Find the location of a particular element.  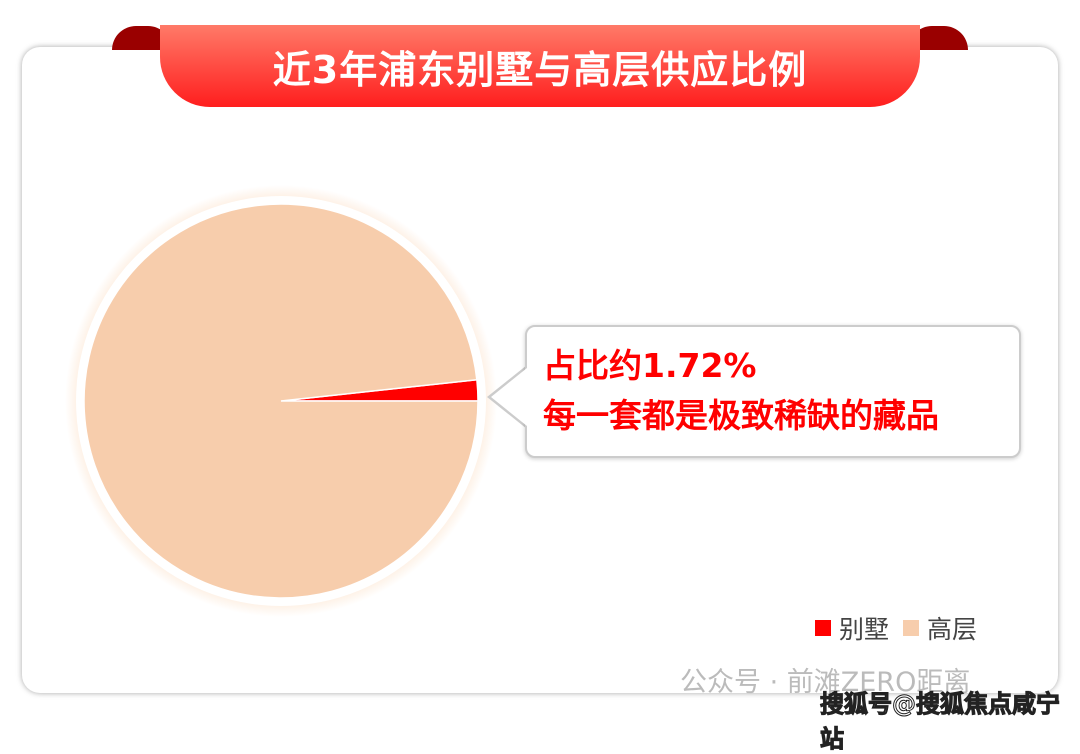

annotation-prefix: 占比约 is located at coordinates (592, 365).